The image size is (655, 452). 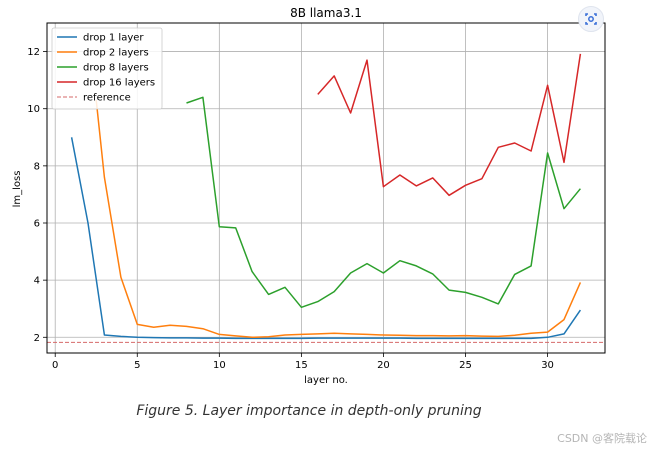 I want to click on screen-capture-icon, so click(x=591, y=19).